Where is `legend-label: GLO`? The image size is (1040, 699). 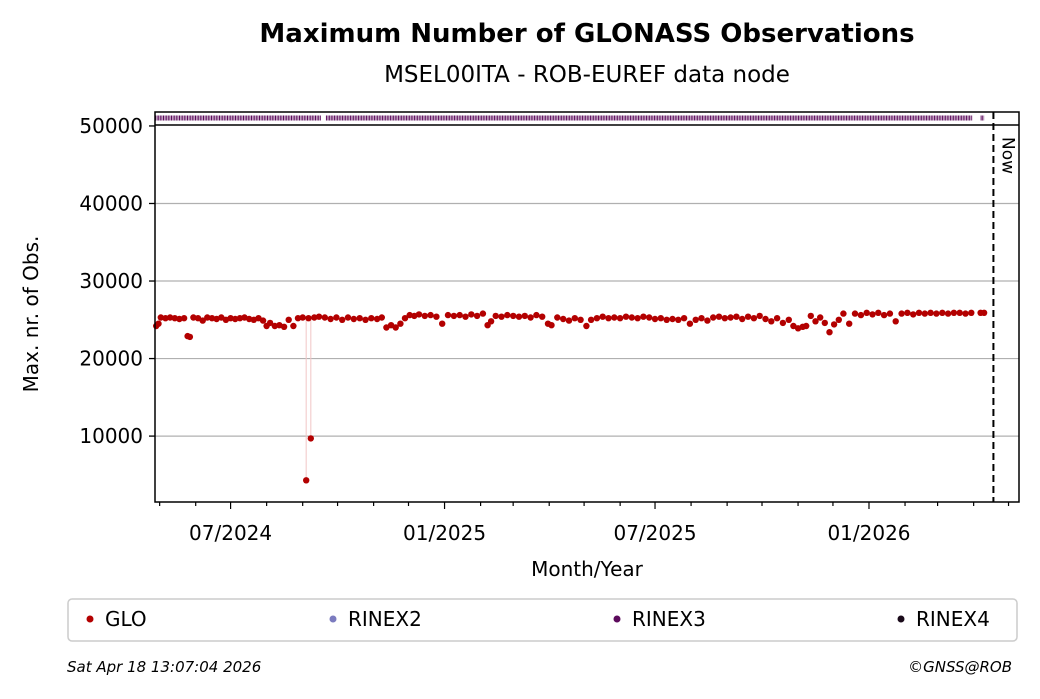
legend-label: GLO is located at coordinates (126, 619).